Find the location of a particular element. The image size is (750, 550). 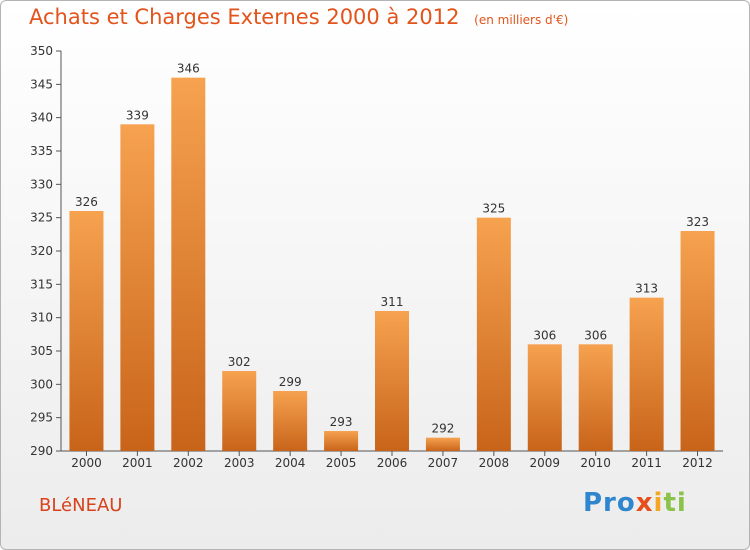

y-tick-label: 310 is located at coordinates (41, 318).